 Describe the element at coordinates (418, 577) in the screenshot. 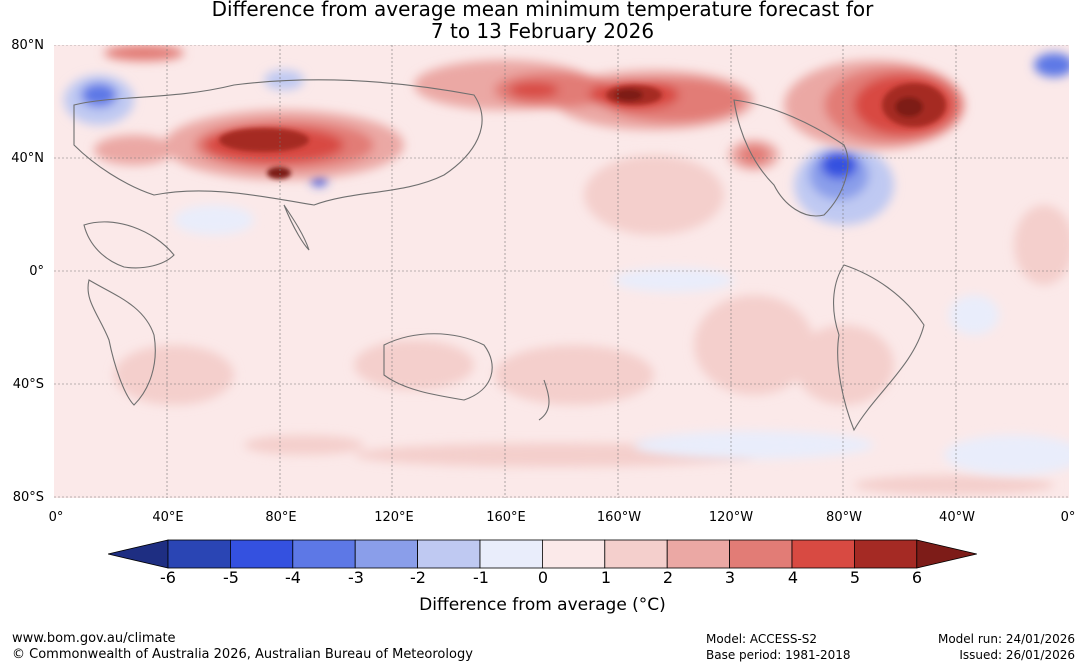

I see `colorbar-tick: -2` at that location.